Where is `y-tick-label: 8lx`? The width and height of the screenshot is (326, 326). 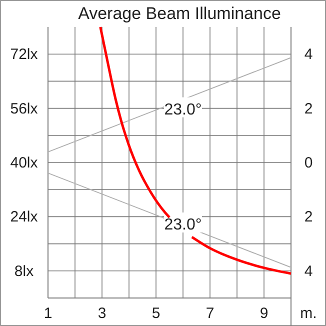 y-tick-label: 8lx is located at coordinates (24, 271).